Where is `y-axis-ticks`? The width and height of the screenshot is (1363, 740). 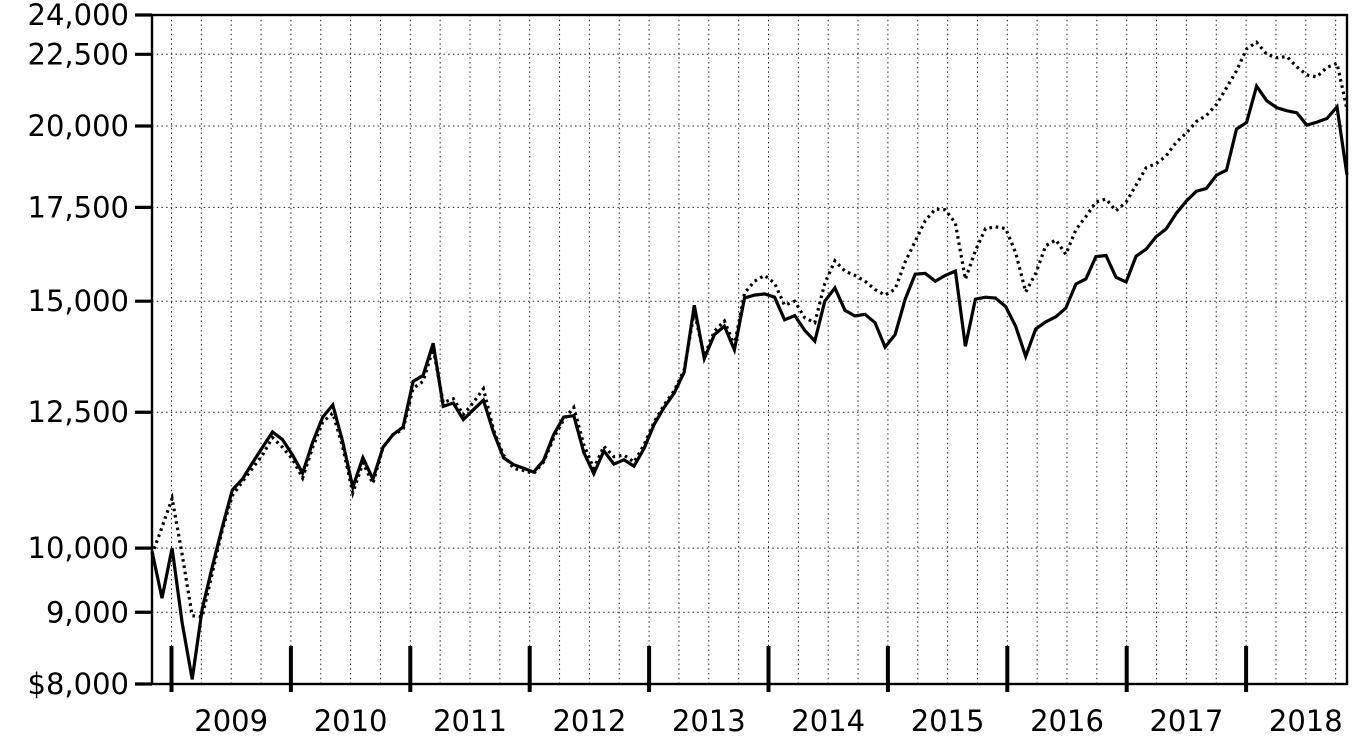 y-axis-ticks is located at coordinates (143, 349).